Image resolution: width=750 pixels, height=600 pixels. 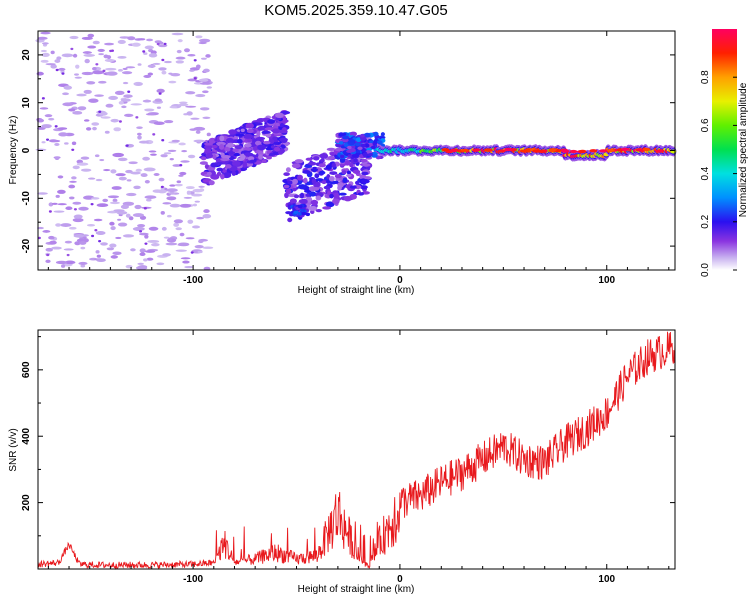 I want to click on spectrogram-y-tick-label: 0, so click(x=26, y=150).